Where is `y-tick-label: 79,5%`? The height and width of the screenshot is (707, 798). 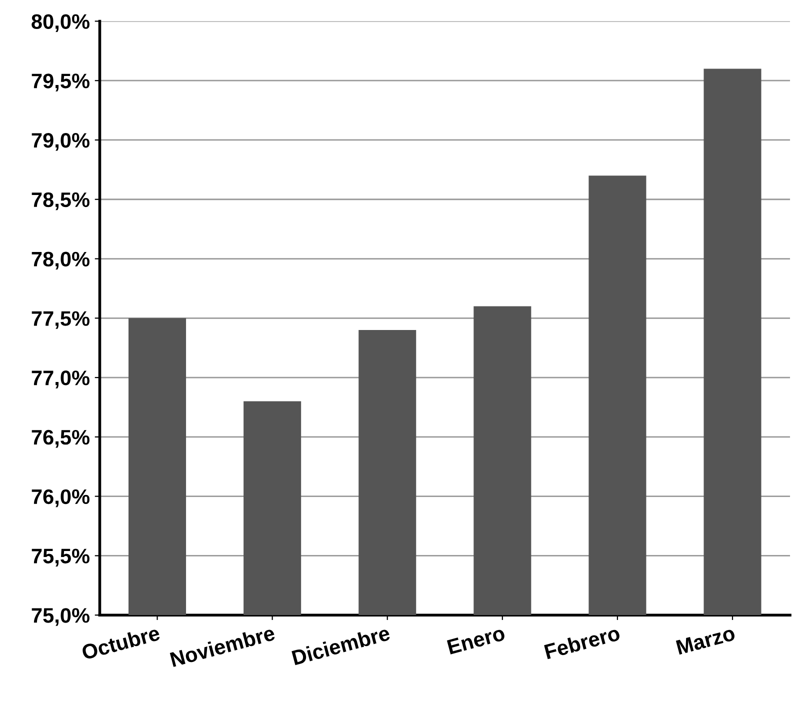
y-tick-label: 79,5% is located at coordinates (61, 83).